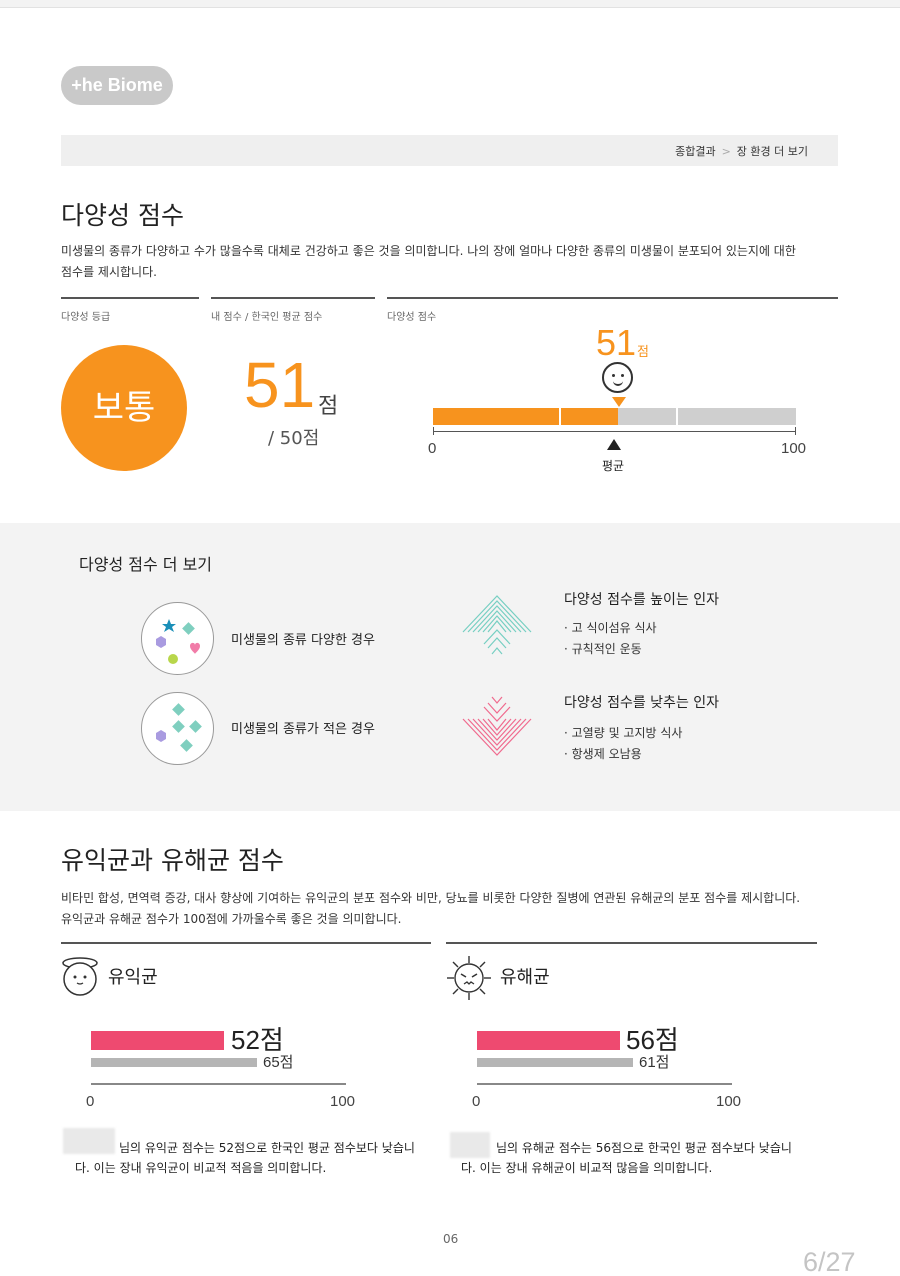 The height and width of the screenshot is (1276, 900). What do you see at coordinates (794, 448) in the screenshot?
I see `axis-max-label: 100` at bounding box center [794, 448].